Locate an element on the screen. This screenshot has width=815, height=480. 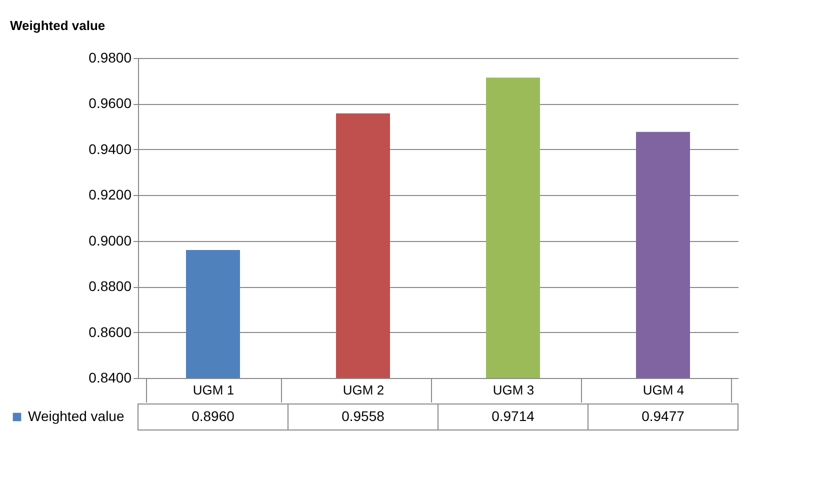
x-tick-label: UGM 1 is located at coordinates (213, 390).